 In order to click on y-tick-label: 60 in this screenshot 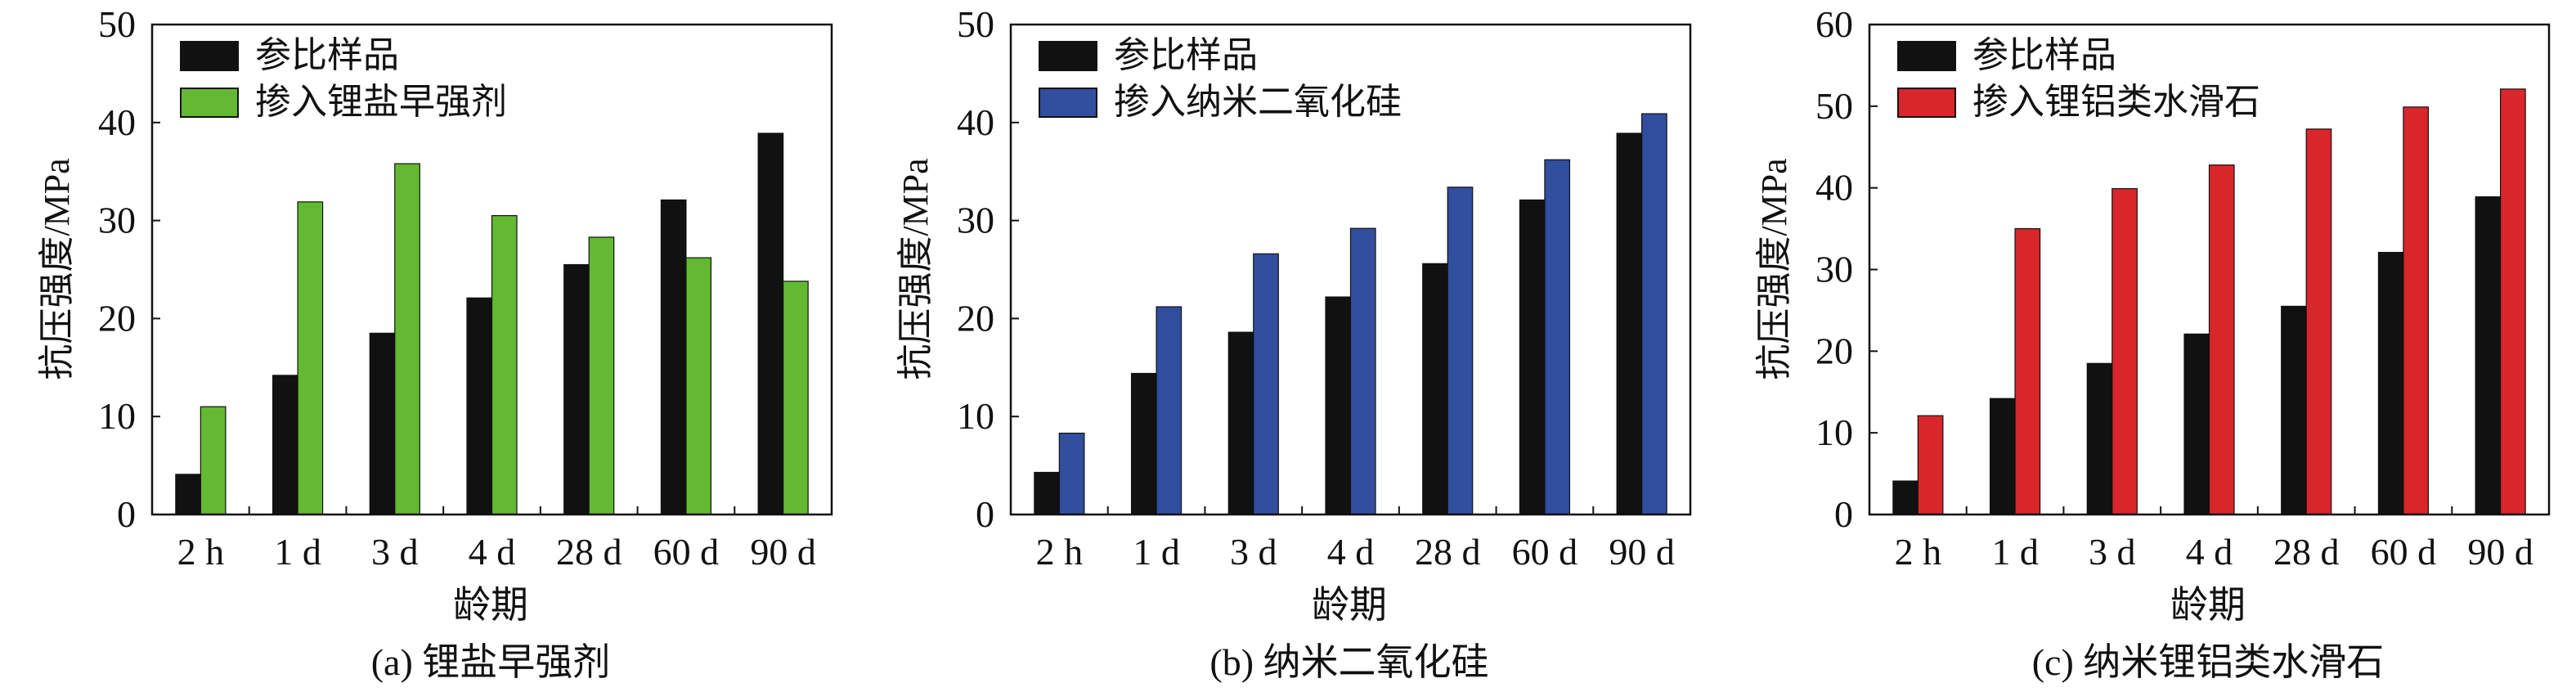, I will do `click(1834, 24)`.